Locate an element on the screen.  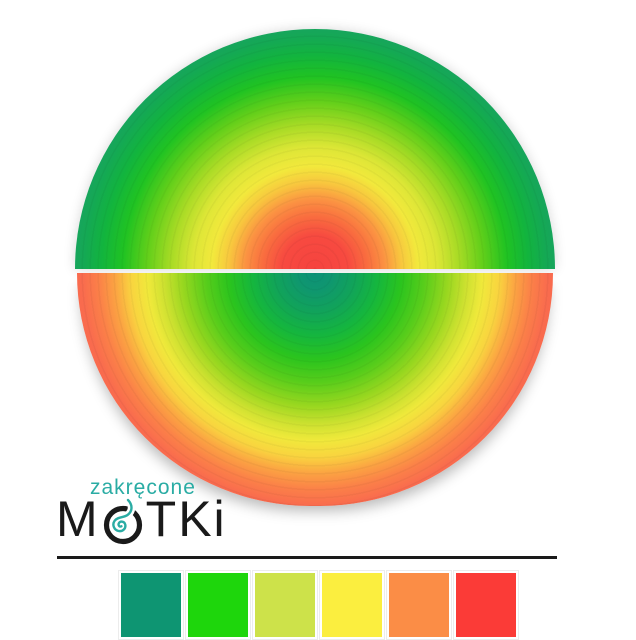
palette-swatch-orange is located at coordinates (418, 605).